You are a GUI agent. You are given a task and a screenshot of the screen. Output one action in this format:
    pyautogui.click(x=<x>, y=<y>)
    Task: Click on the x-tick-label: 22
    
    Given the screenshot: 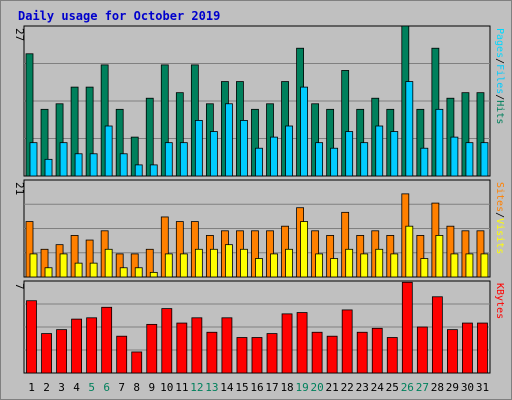 What is the action you would take?
    pyautogui.click(x=347, y=387)
    